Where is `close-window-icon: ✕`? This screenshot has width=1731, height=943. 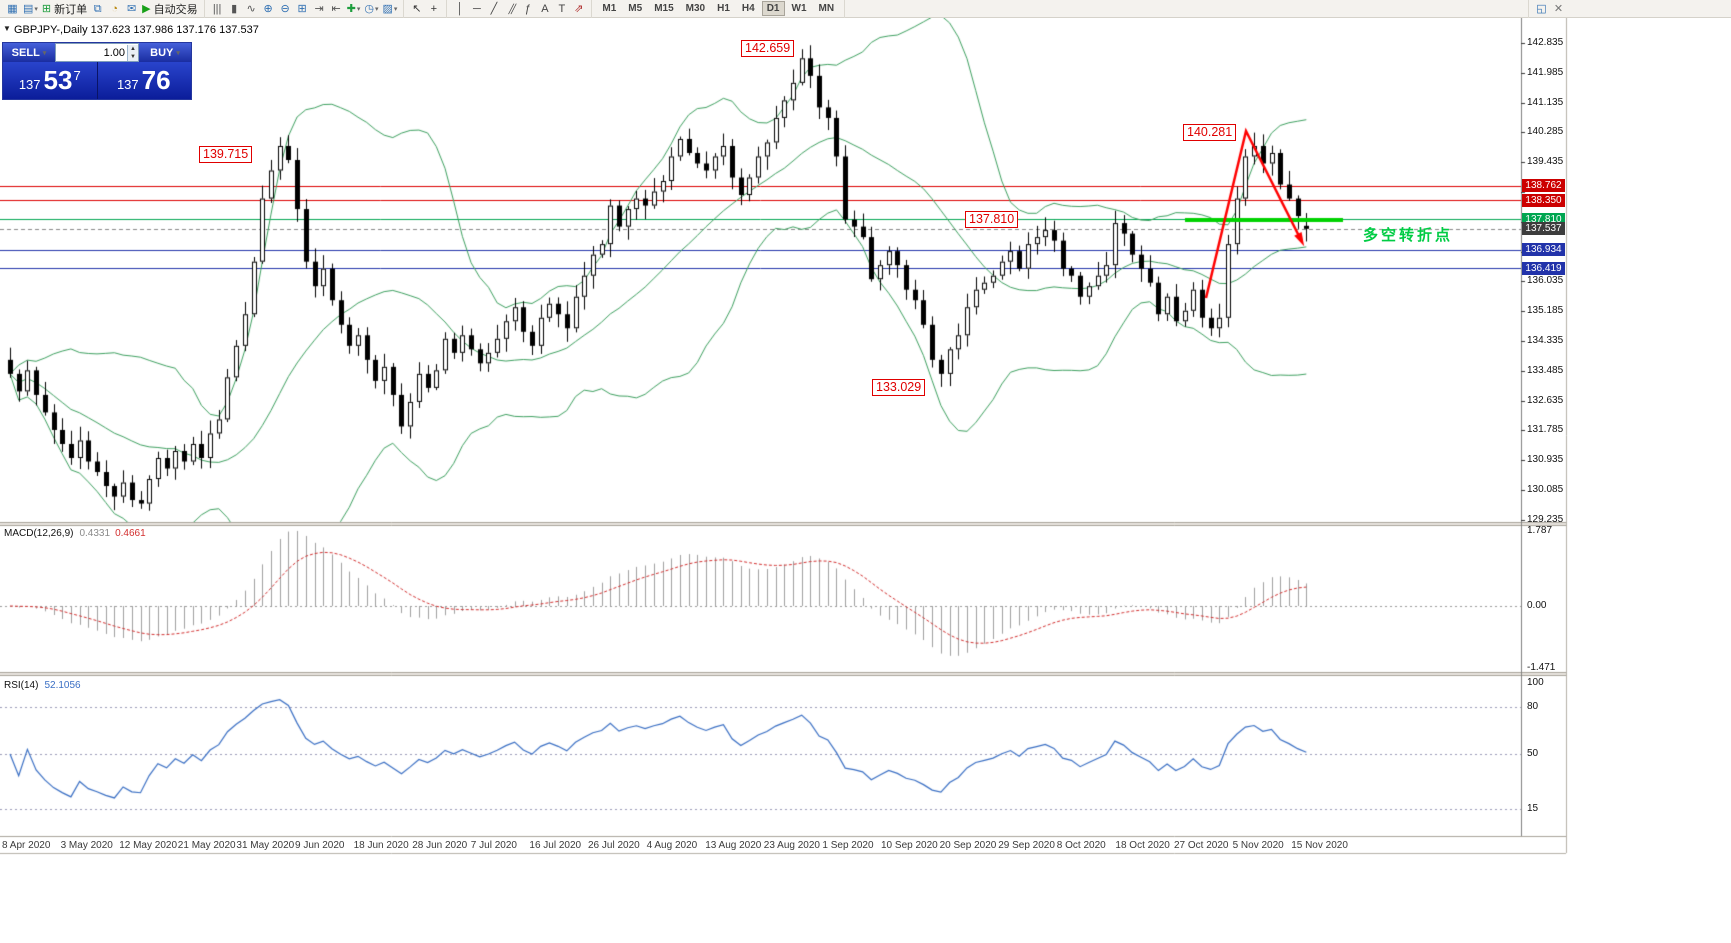 close-window-icon: ✕ is located at coordinates (1558, 8).